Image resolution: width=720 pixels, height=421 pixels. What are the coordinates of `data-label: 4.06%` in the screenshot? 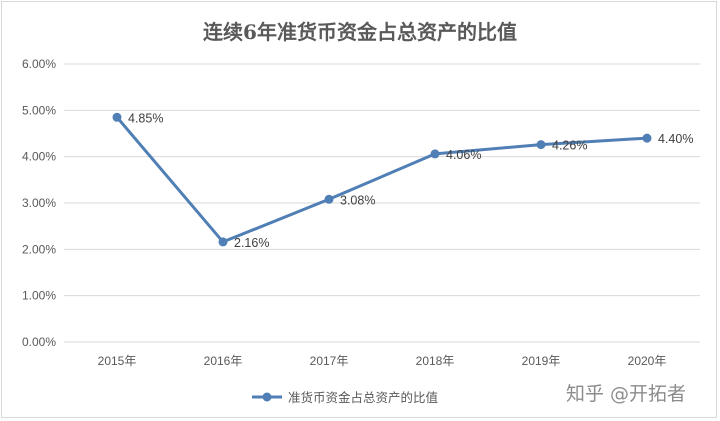 It's located at (463, 155).